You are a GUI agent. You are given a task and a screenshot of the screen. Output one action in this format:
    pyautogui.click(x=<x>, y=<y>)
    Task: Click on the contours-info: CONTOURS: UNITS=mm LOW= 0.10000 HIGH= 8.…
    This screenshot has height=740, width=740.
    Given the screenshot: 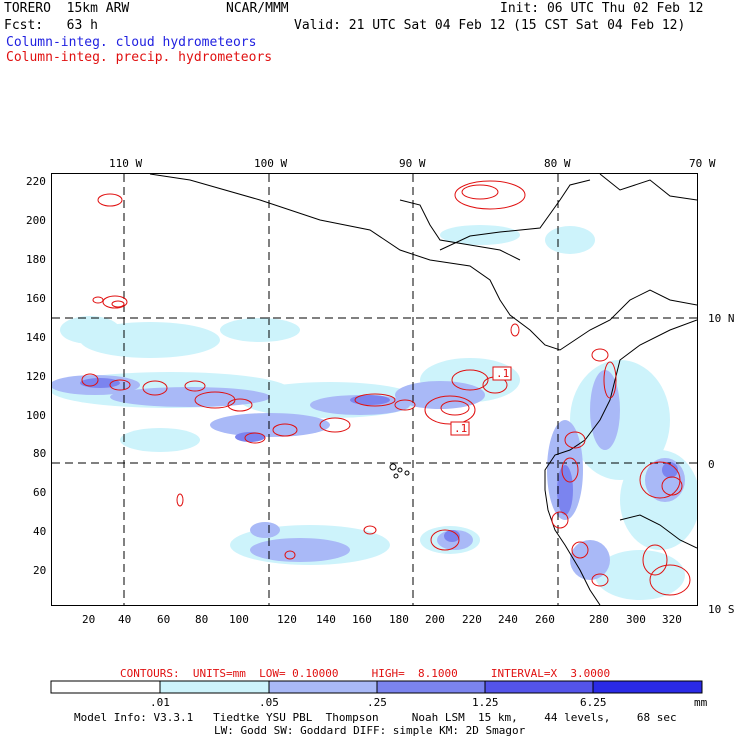 What is the action you would take?
    pyautogui.click(x=365, y=673)
    